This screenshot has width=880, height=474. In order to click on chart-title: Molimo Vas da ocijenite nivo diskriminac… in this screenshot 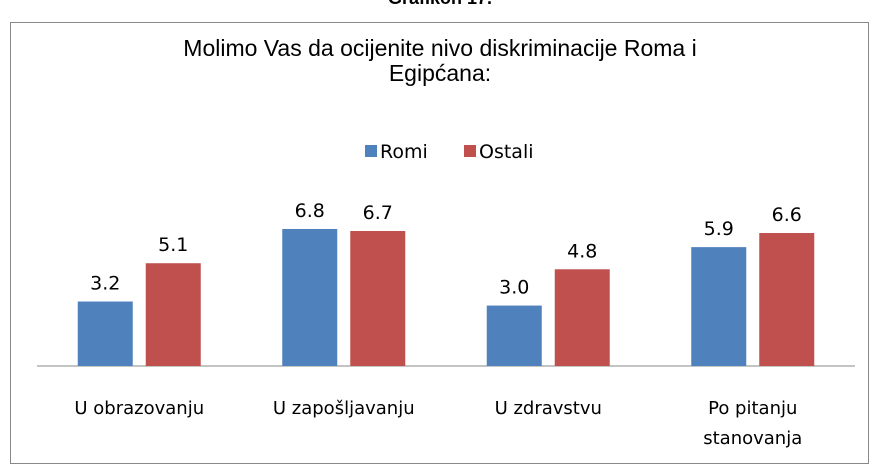, I will do `click(440, 60)`.